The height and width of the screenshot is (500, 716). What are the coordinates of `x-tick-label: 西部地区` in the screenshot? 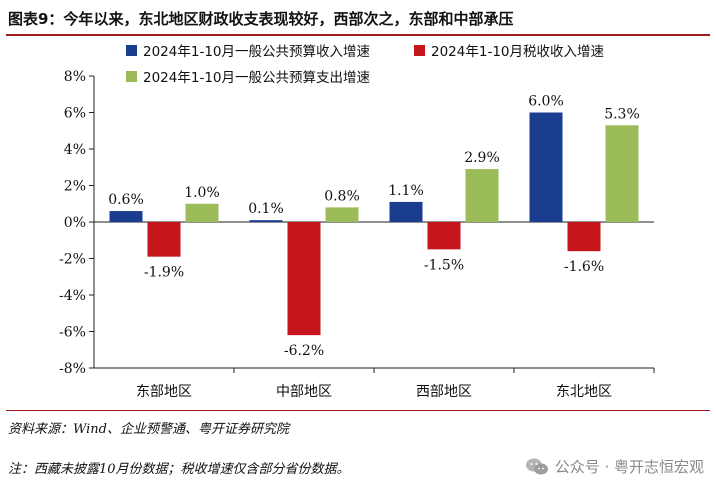 It's located at (444, 392).